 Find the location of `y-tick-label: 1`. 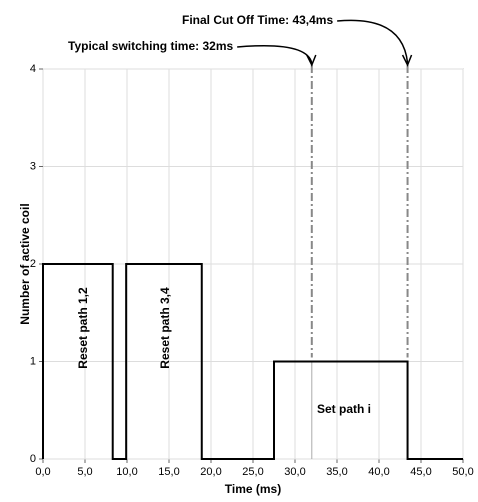

y-tick-label: 1 is located at coordinates (33, 361).